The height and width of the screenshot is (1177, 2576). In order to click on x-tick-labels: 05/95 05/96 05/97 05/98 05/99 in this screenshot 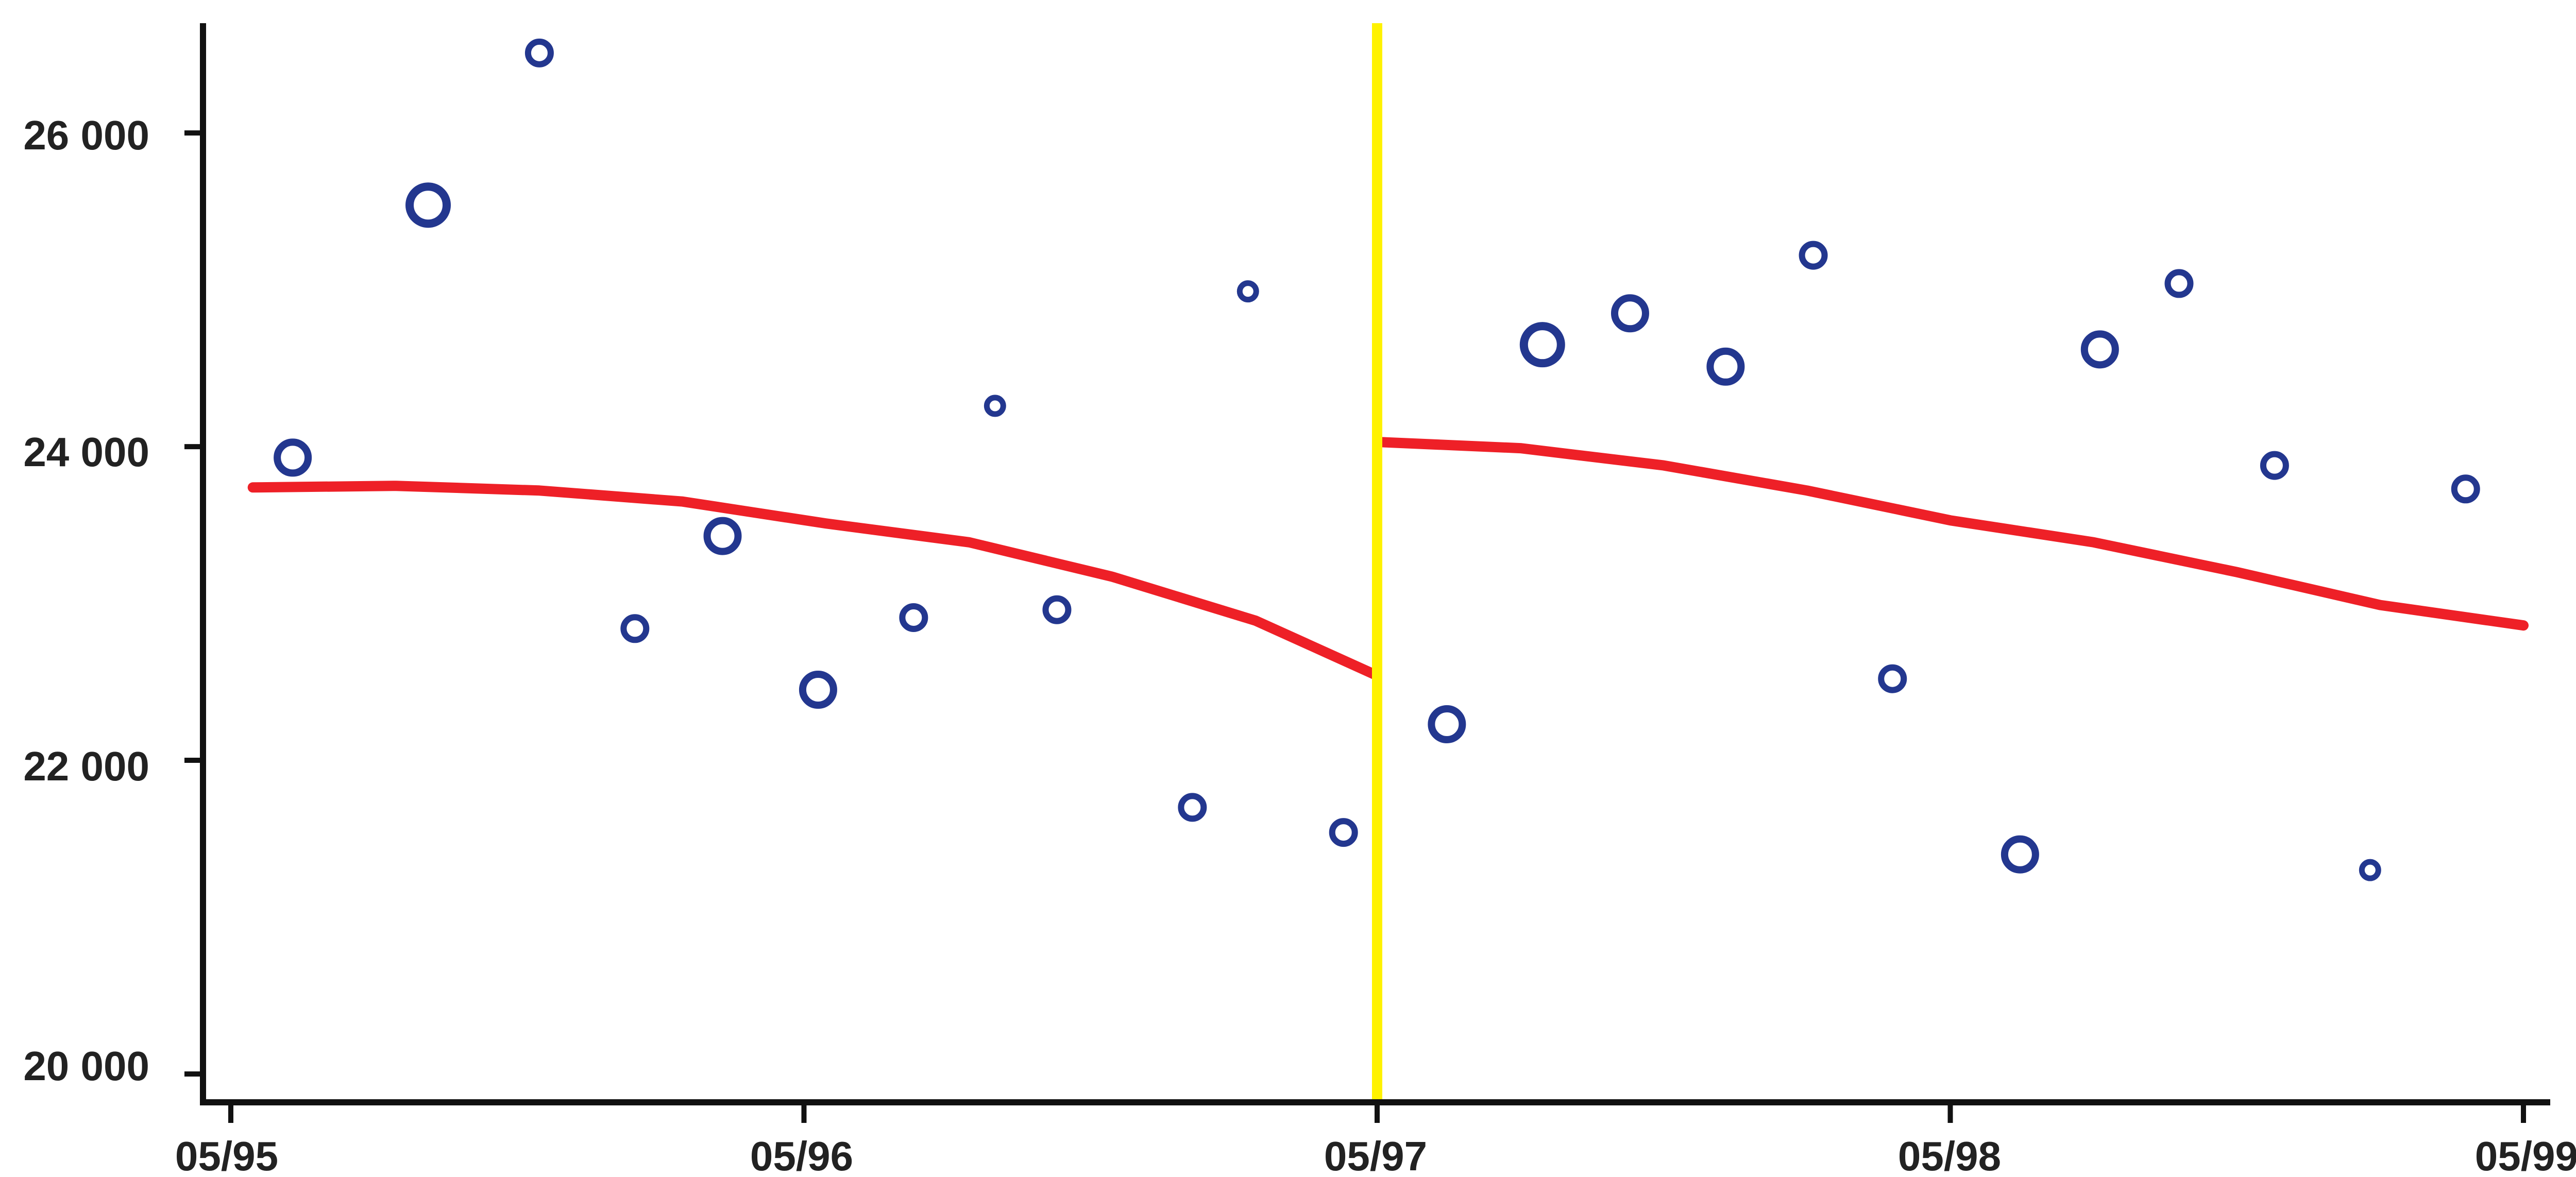, I will do `click(1375, 1155)`.